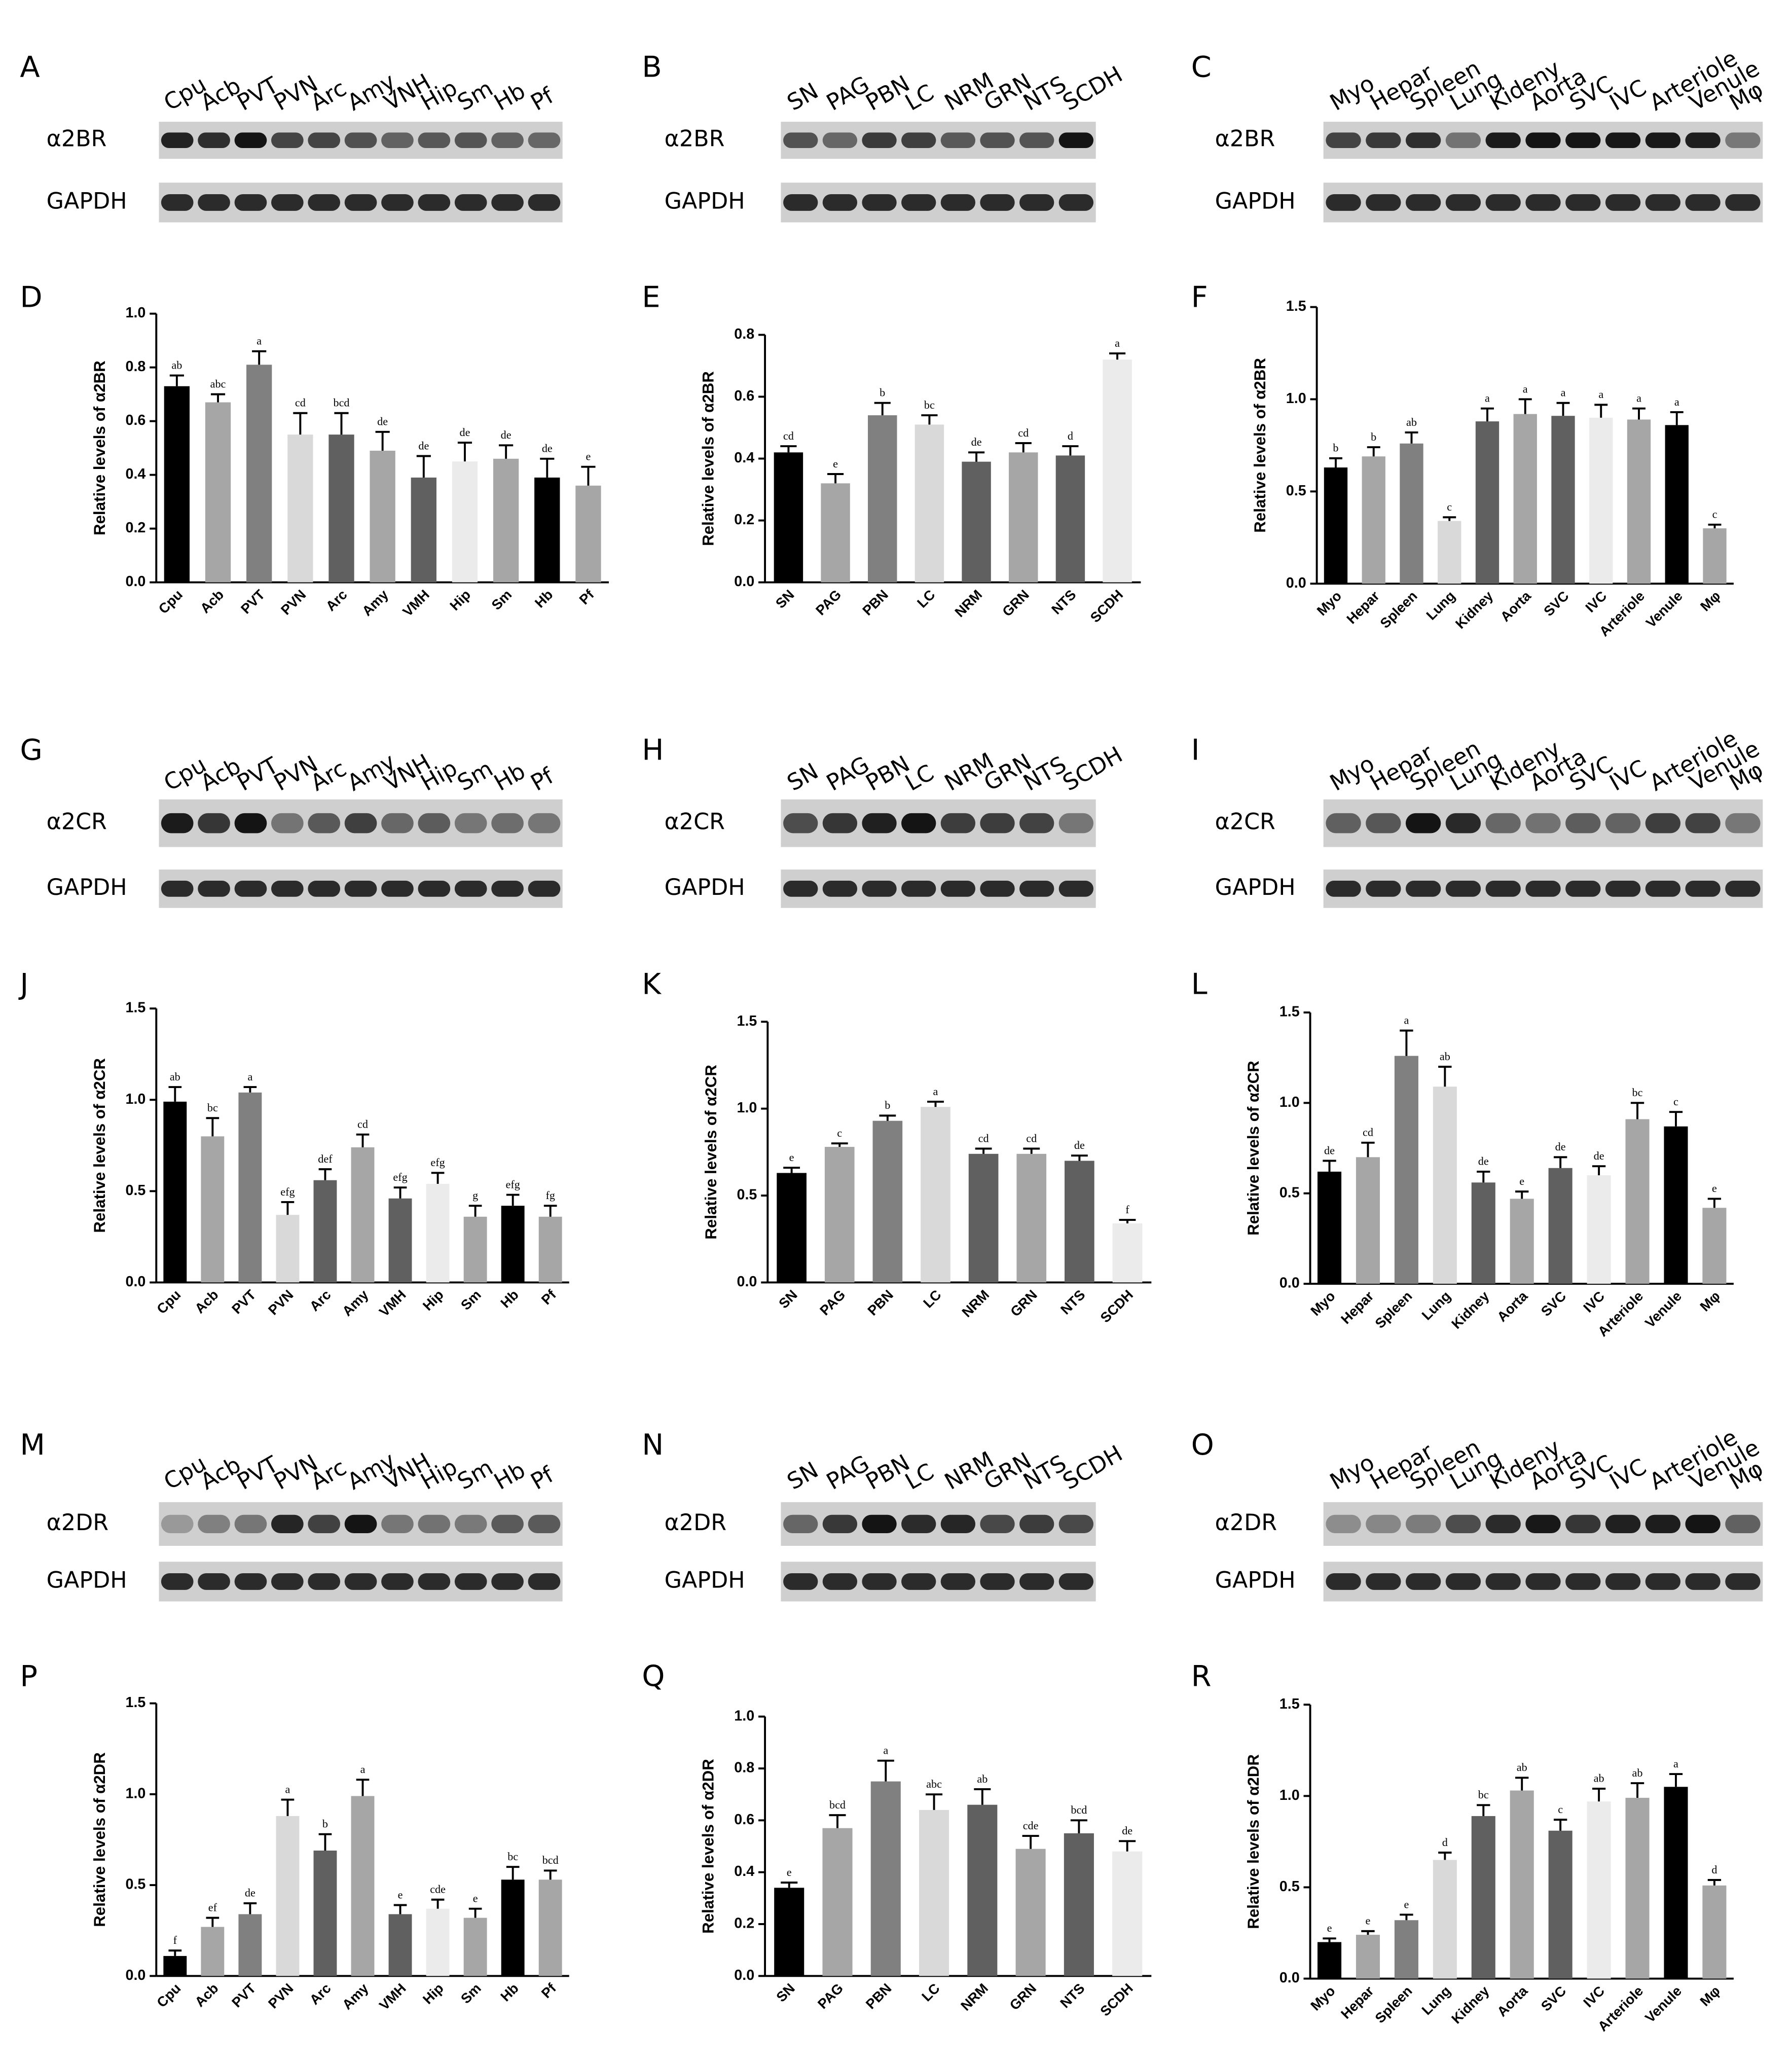 The height and width of the screenshot is (2062, 1792). What do you see at coordinates (544, 599) in the screenshot?
I see `x-tick-label: Hb` at bounding box center [544, 599].